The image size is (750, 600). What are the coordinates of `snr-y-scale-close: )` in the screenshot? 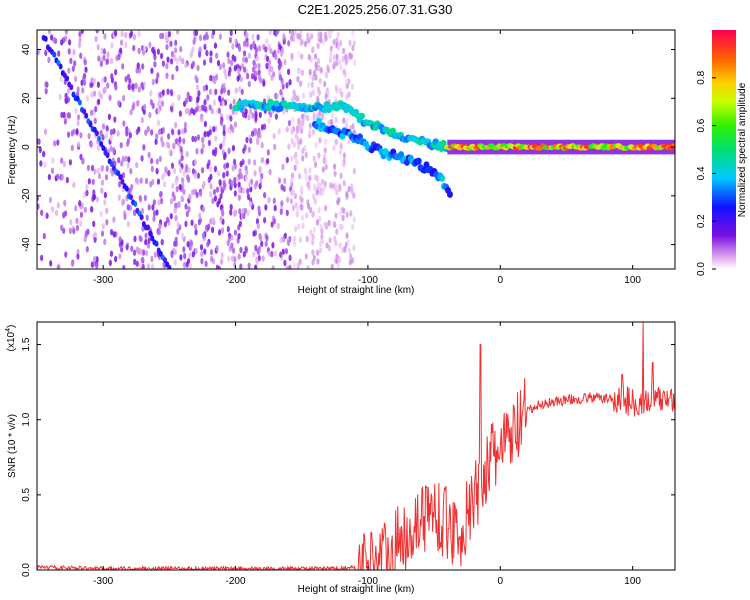 It's located at (11, 326).